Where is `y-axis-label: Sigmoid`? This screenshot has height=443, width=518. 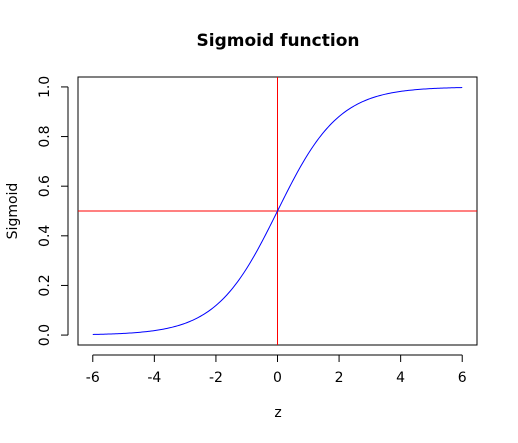 y-axis-label: Sigmoid is located at coordinates (13, 211).